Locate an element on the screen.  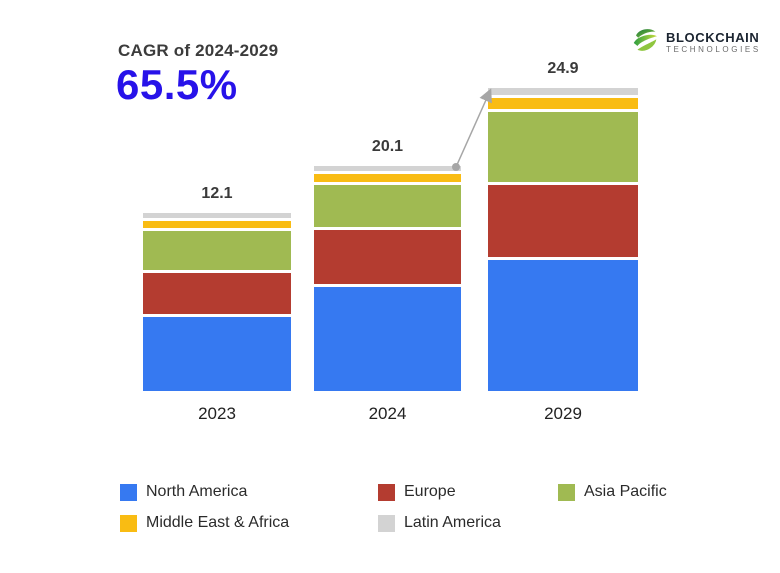
legend-item-north-america: North America is located at coordinates (183, 492).